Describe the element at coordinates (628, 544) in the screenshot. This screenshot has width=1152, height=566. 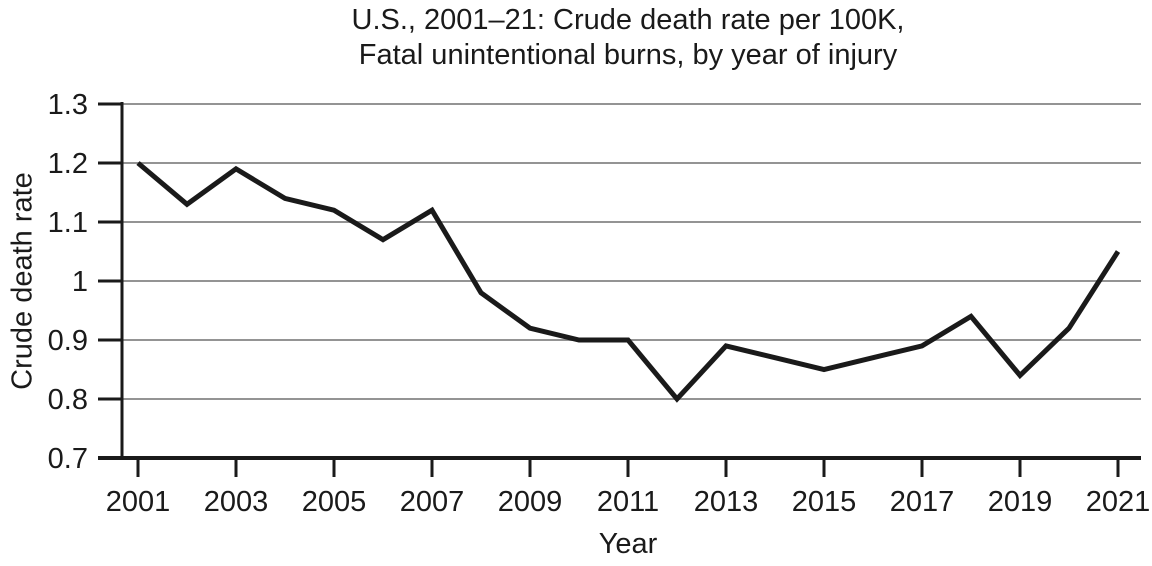
I see `x-axis-title: Year` at that location.